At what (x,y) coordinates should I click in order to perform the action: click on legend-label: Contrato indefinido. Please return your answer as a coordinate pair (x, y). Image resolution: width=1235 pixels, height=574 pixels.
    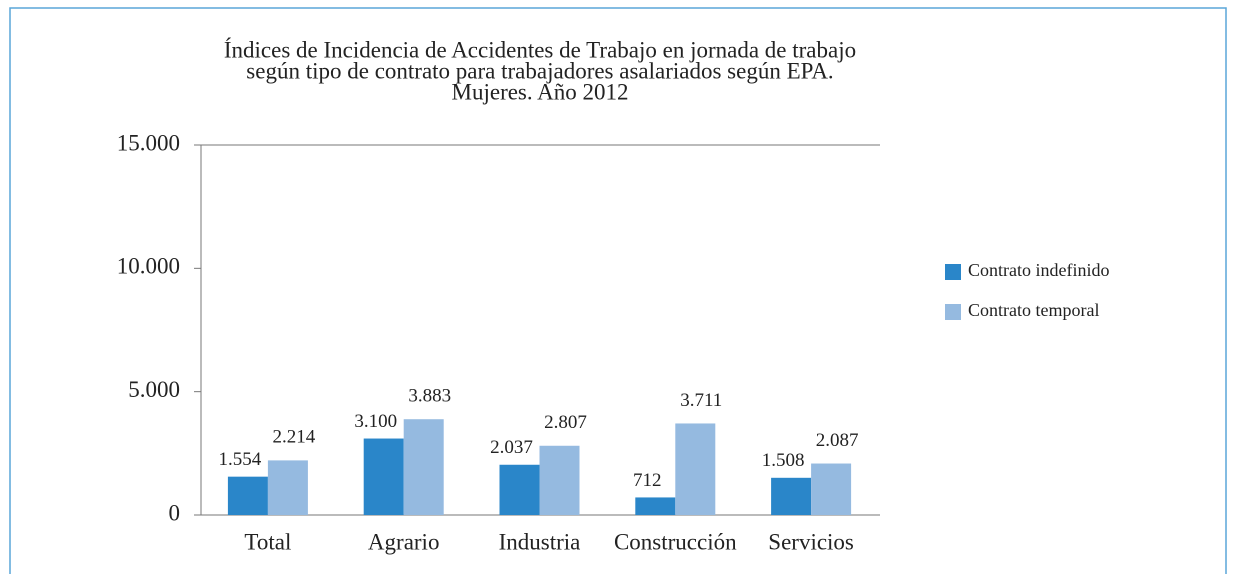
    Looking at the image, I should click on (1038, 270).